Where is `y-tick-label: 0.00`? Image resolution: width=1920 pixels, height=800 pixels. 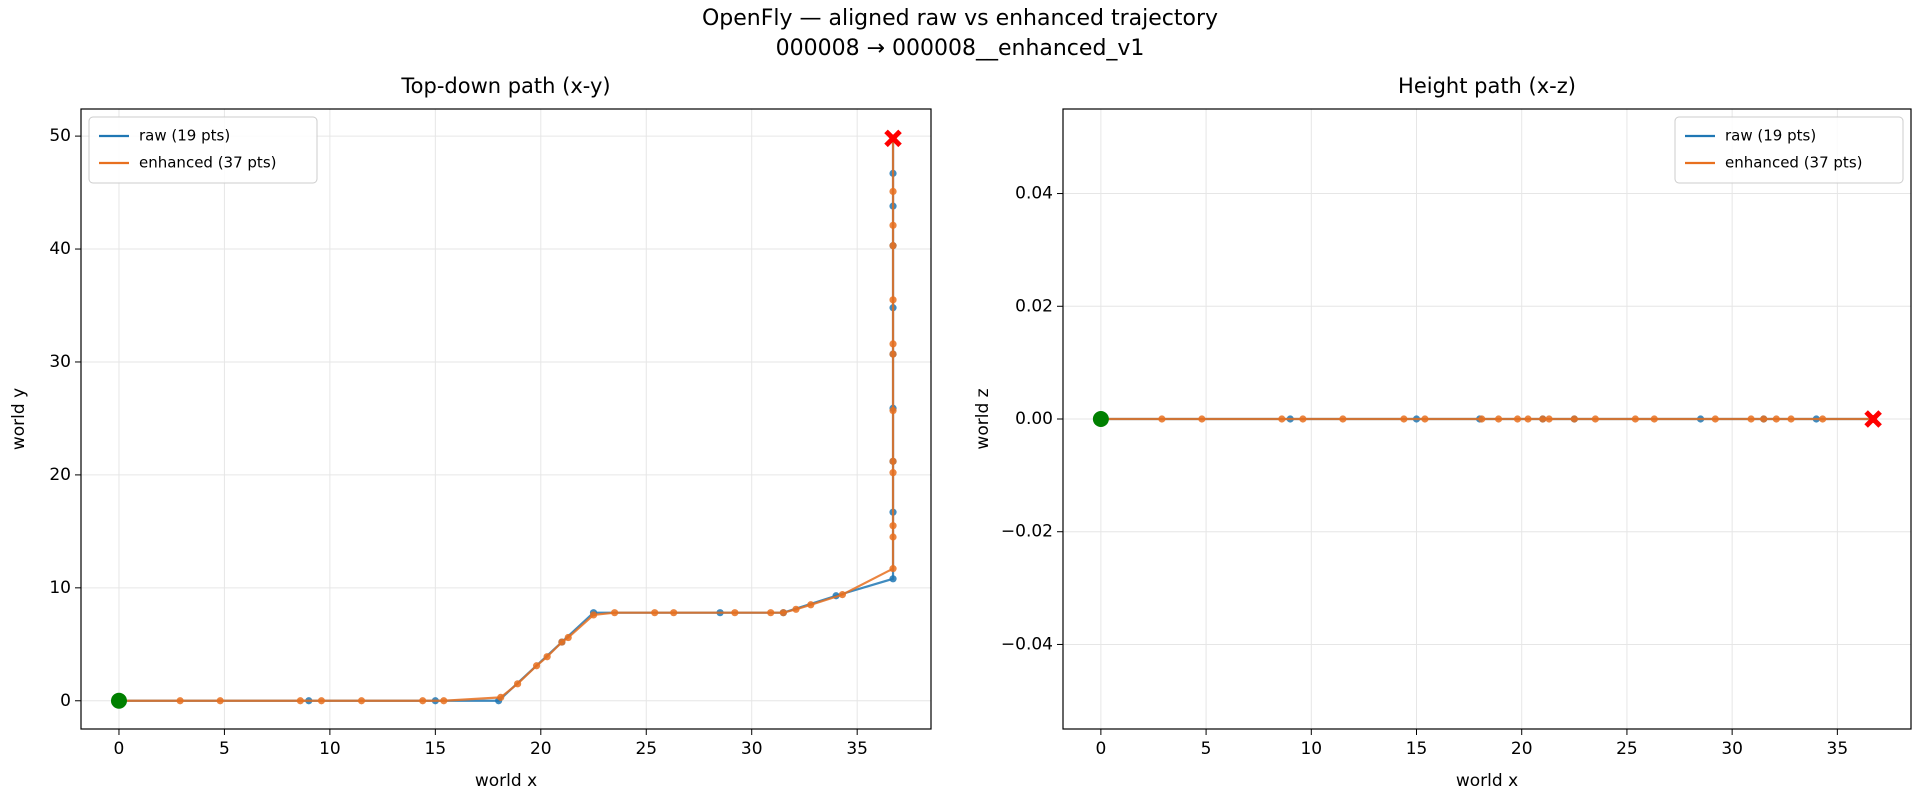
y-tick-label: 0.00 is located at coordinates (1034, 419).